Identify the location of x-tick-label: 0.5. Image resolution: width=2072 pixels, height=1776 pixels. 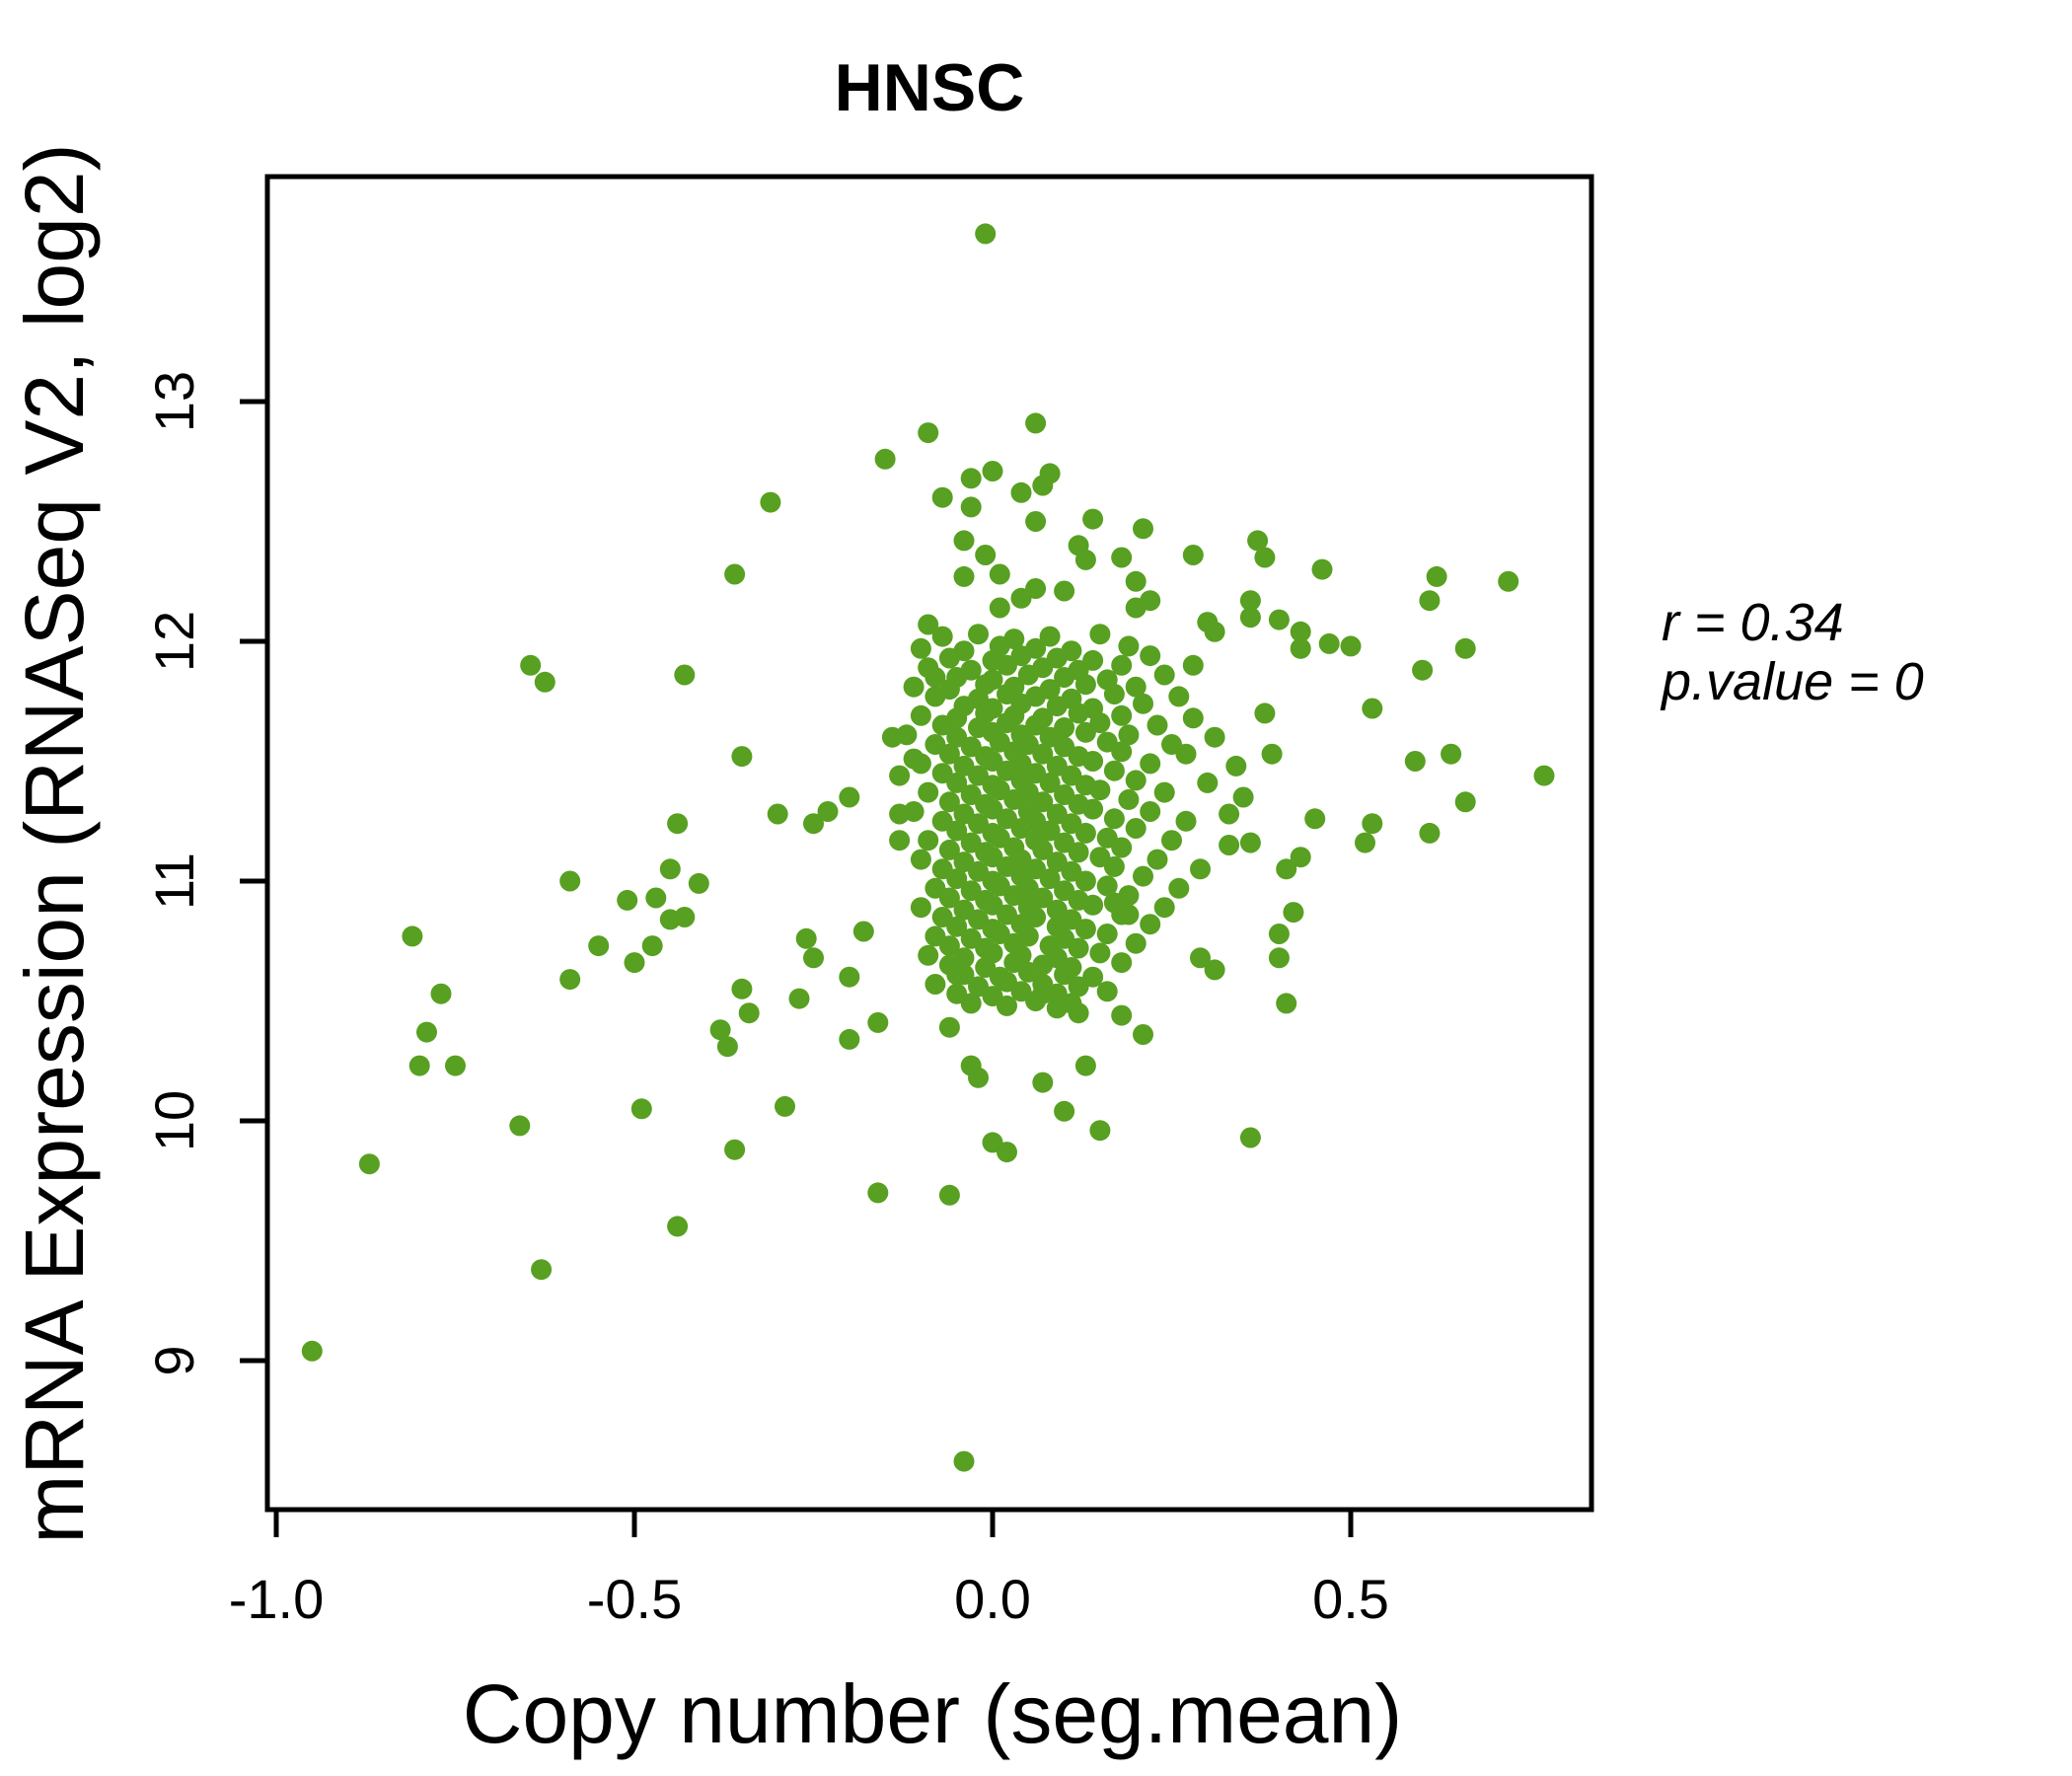
(1350, 1599).